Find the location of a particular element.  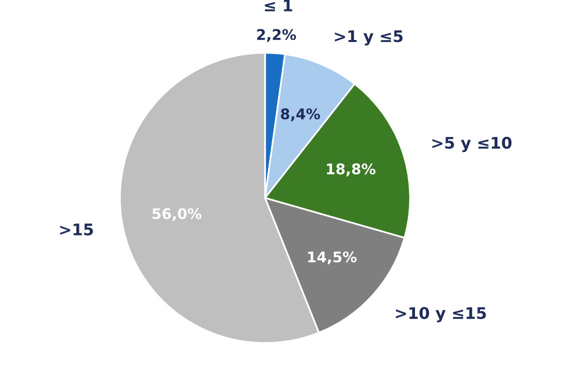

data-label: 14,5% is located at coordinates (332, 257).